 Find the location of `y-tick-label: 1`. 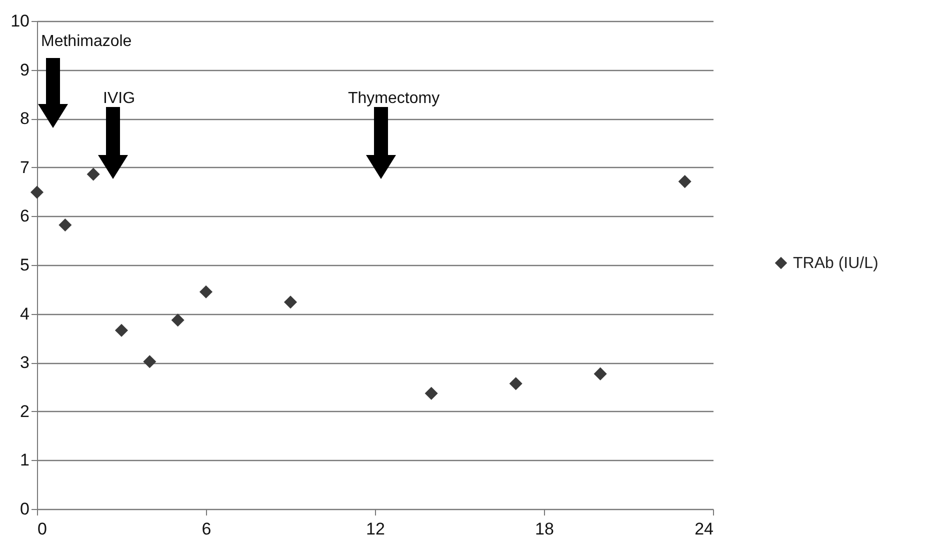

y-tick-label: 1 is located at coordinates (25, 460).